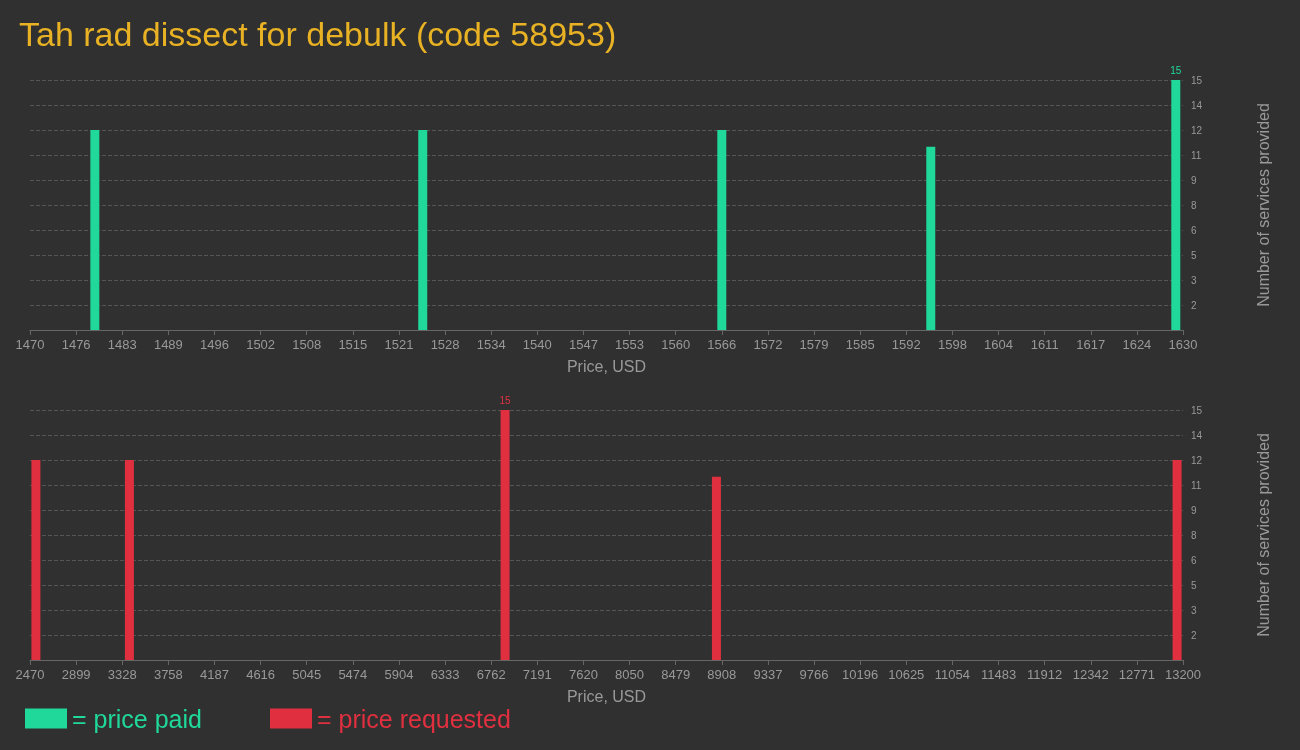 This screenshot has height=750, width=1300. I want to click on x-tick-label: 9766, so click(814, 674).